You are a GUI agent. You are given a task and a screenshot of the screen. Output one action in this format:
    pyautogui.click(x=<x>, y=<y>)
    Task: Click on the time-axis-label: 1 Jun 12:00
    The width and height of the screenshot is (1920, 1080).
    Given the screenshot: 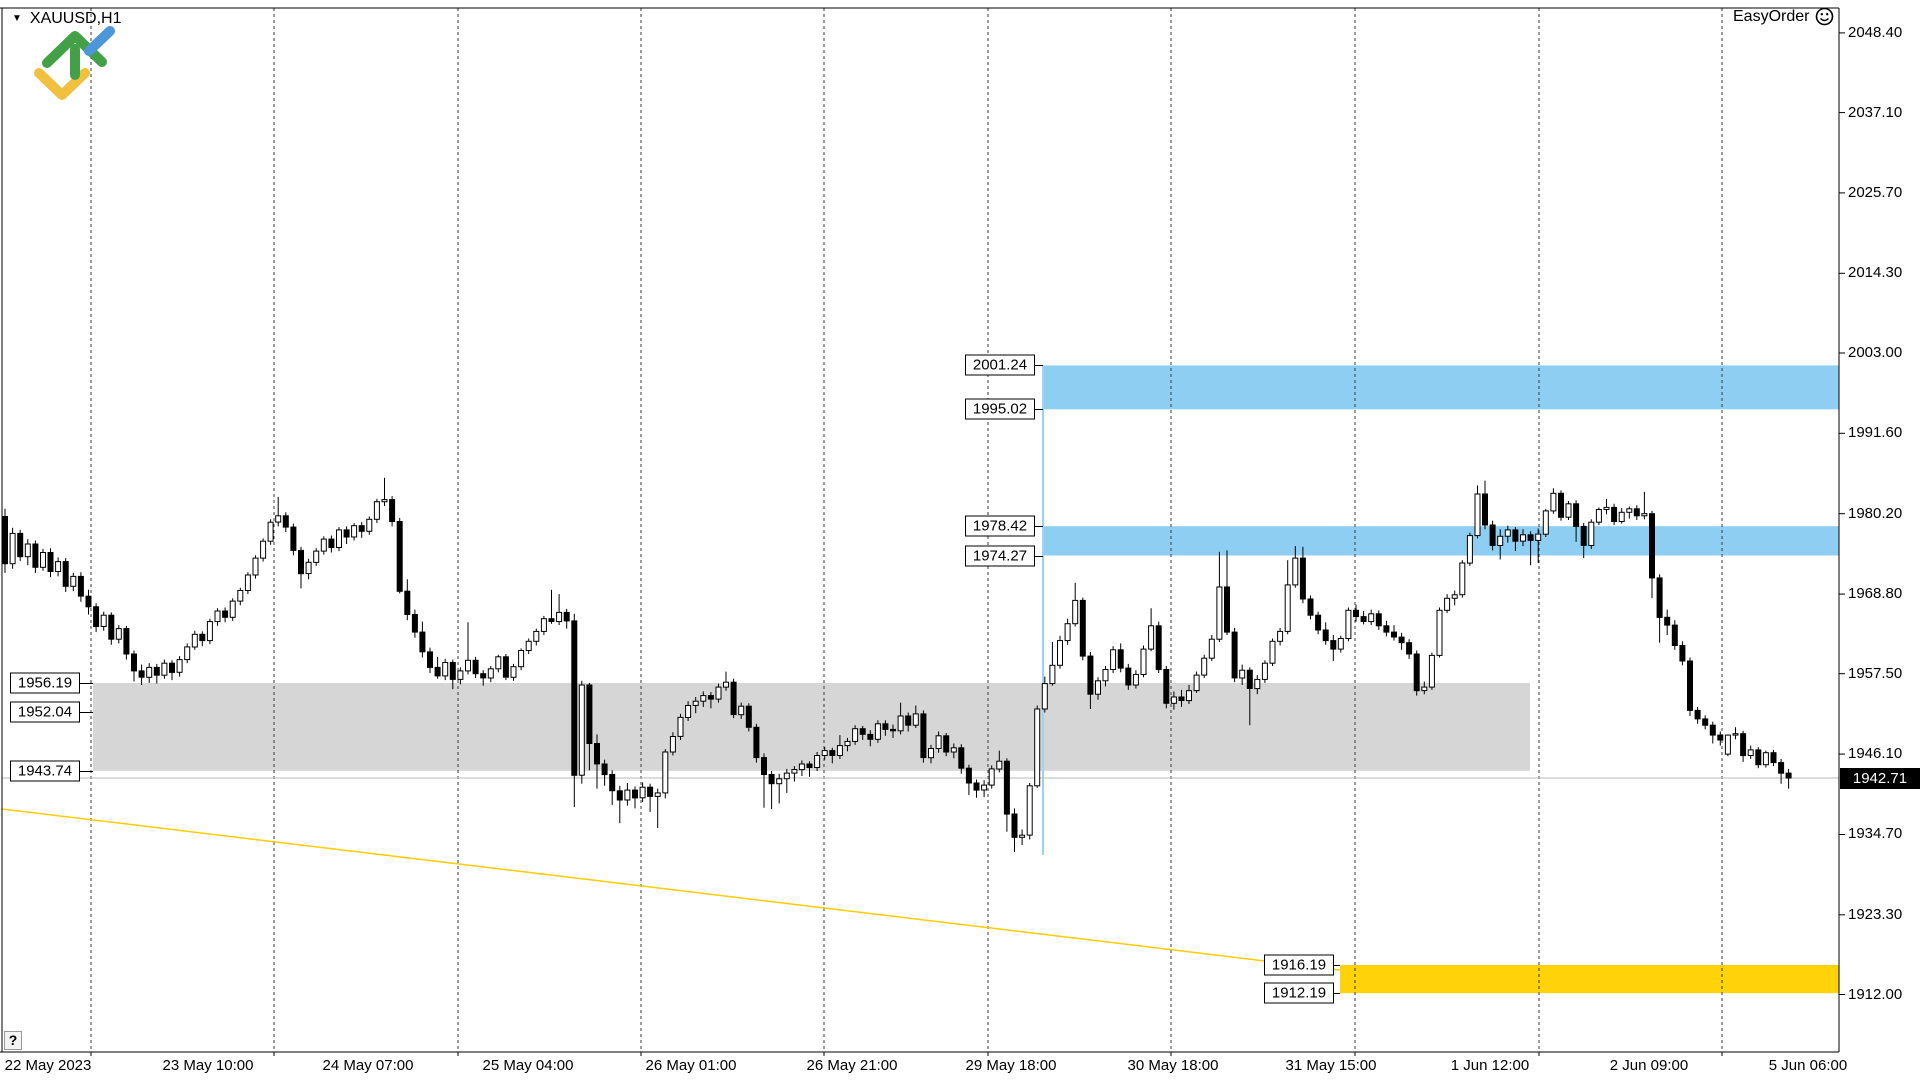 What is the action you would take?
    pyautogui.click(x=1490, y=1065)
    